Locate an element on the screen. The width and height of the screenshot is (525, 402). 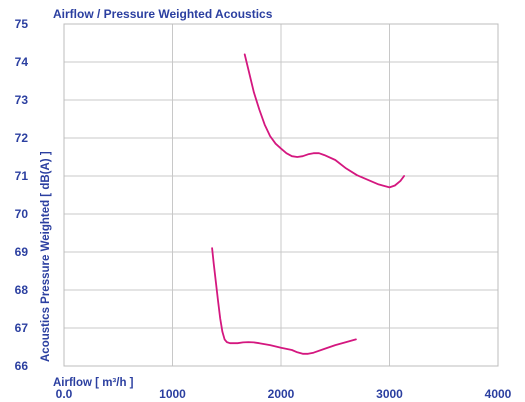
y-tick-label: 70 is located at coordinates (22, 214).